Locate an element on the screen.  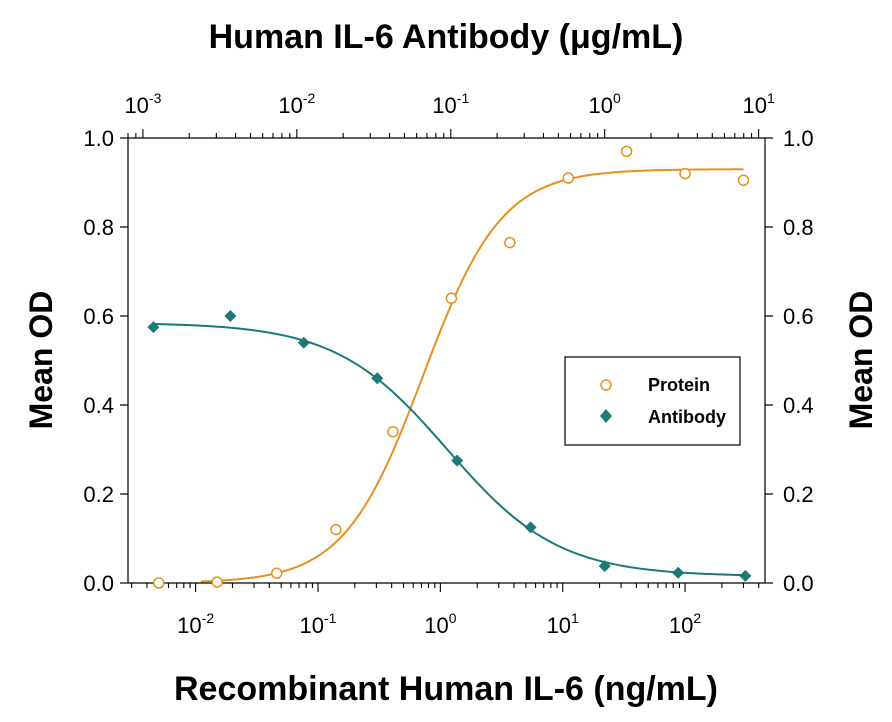
x-tick-label-top: 10⁻² is located at coordinates (296, 104).